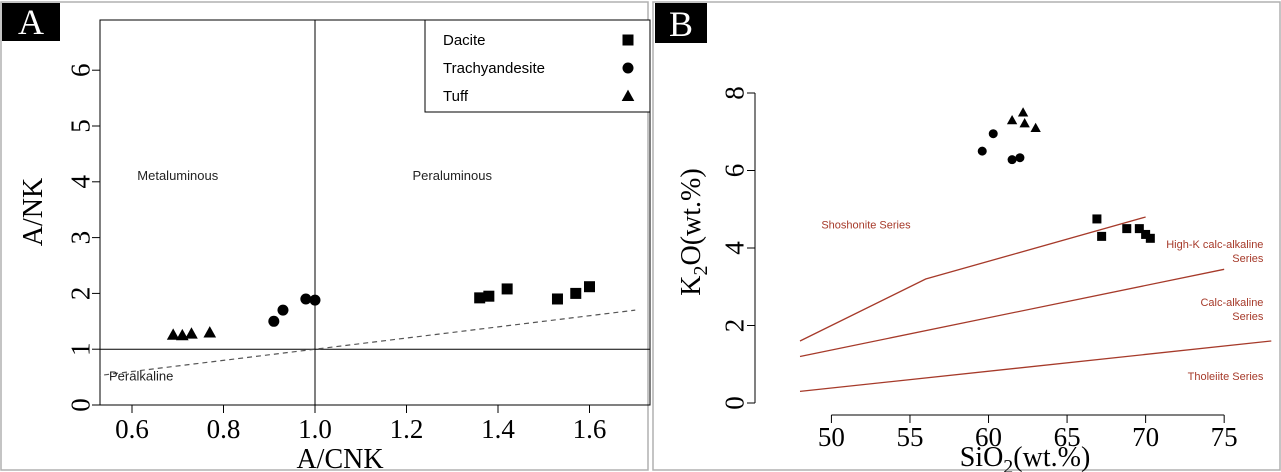 The image size is (1281, 472). What do you see at coordinates (80, 238) in the screenshot?
I see `y-tick-label: 3` at bounding box center [80, 238].